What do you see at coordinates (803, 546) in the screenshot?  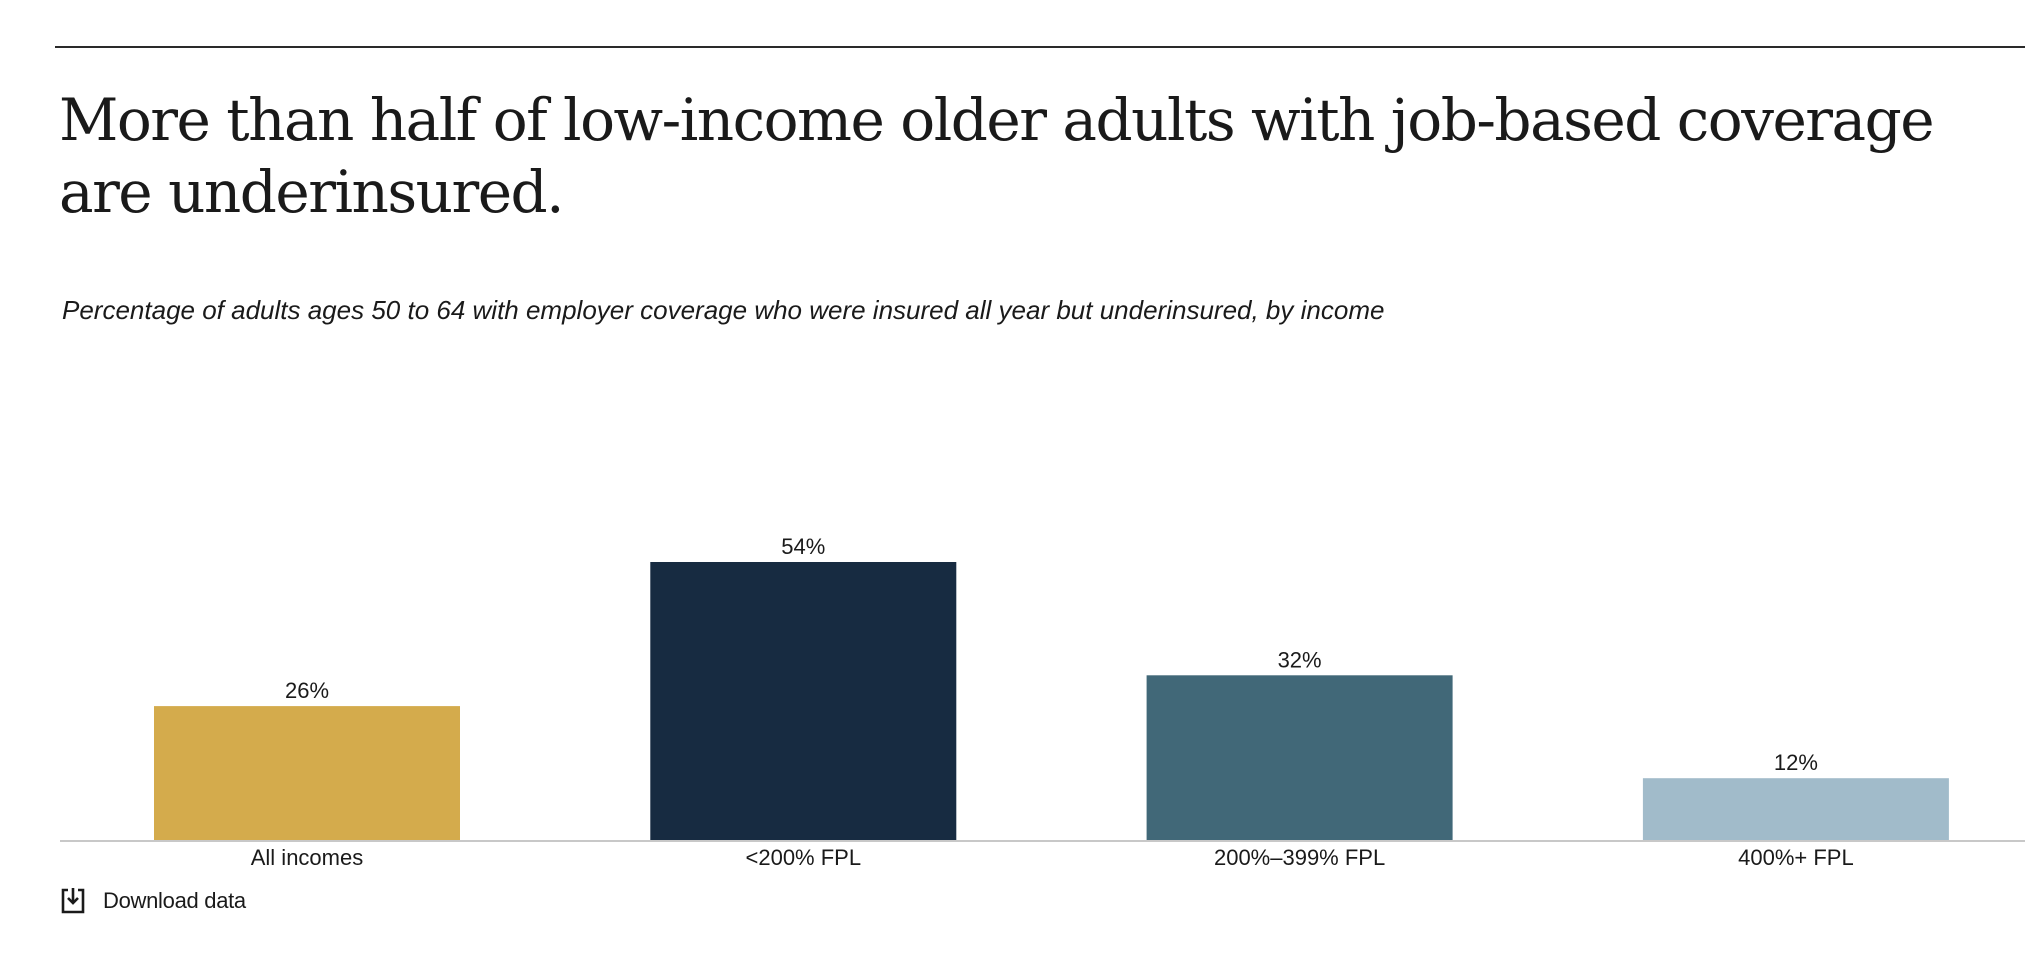 I see `value-label-1: 54%` at bounding box center [803, 546].